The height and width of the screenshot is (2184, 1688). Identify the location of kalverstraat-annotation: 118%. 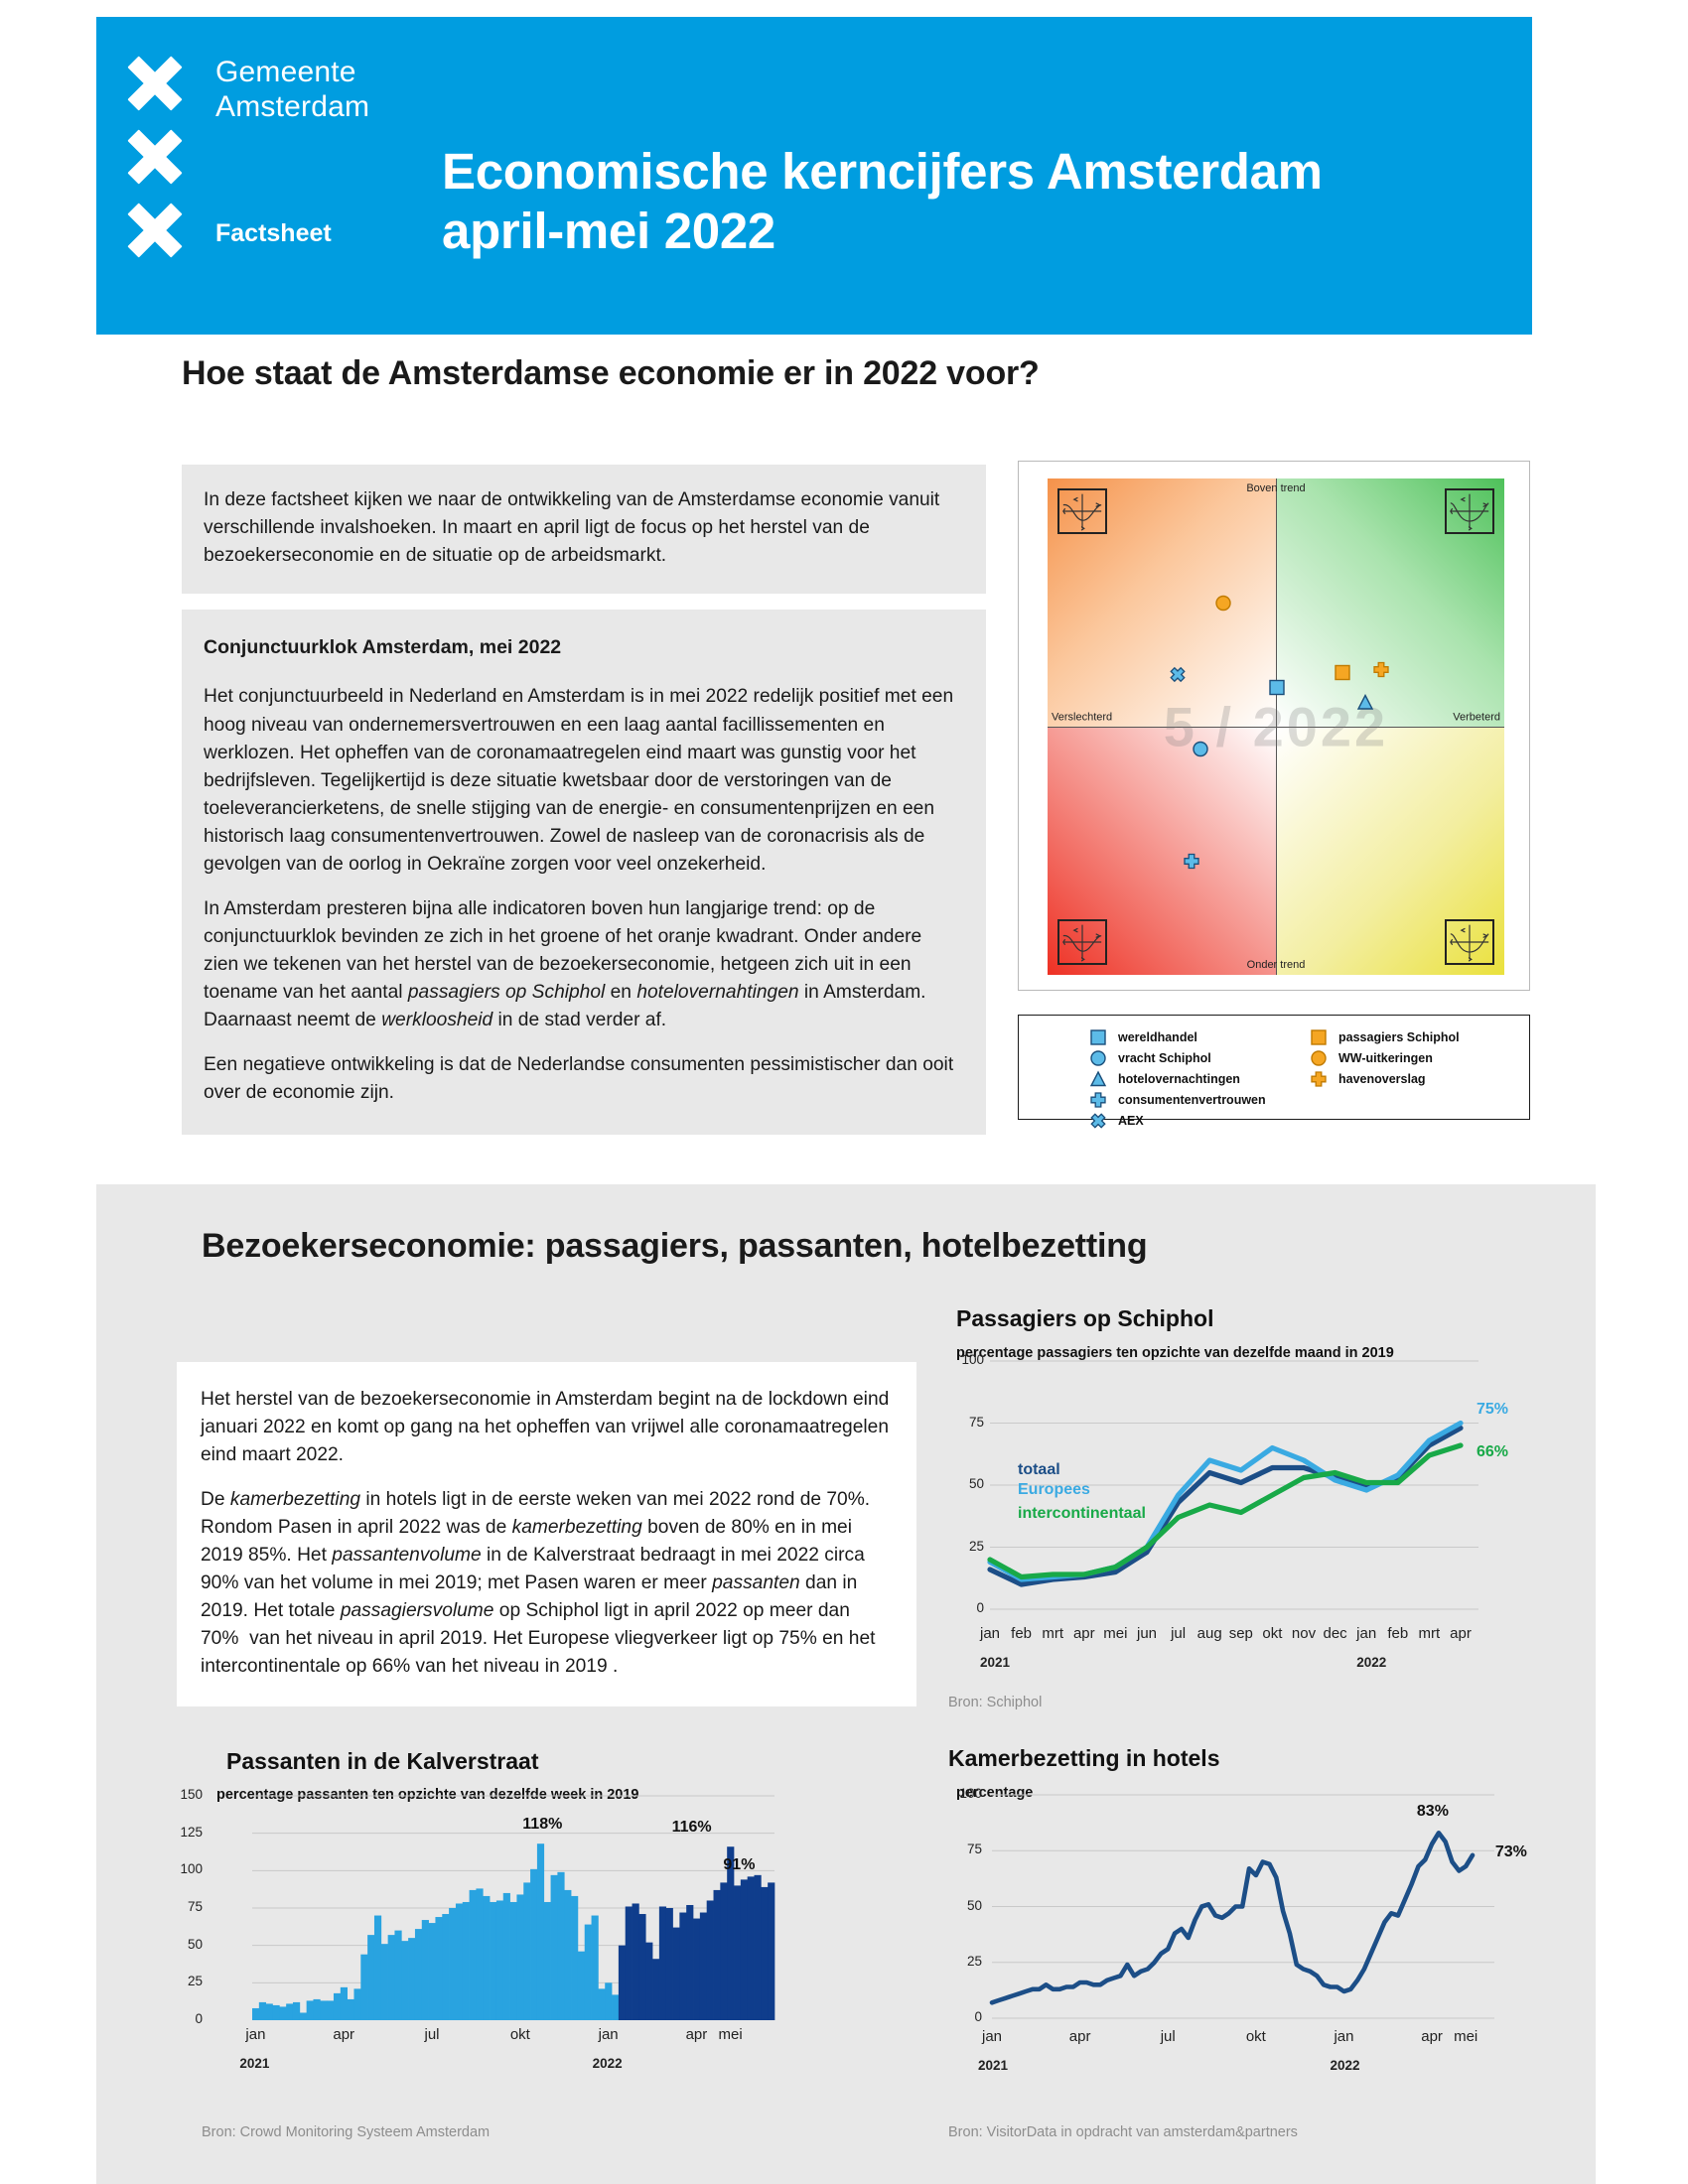
(542, 1825).